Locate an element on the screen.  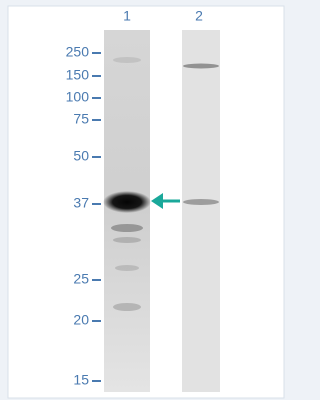
marker-label: 15 is located at coordinates (81, 380).